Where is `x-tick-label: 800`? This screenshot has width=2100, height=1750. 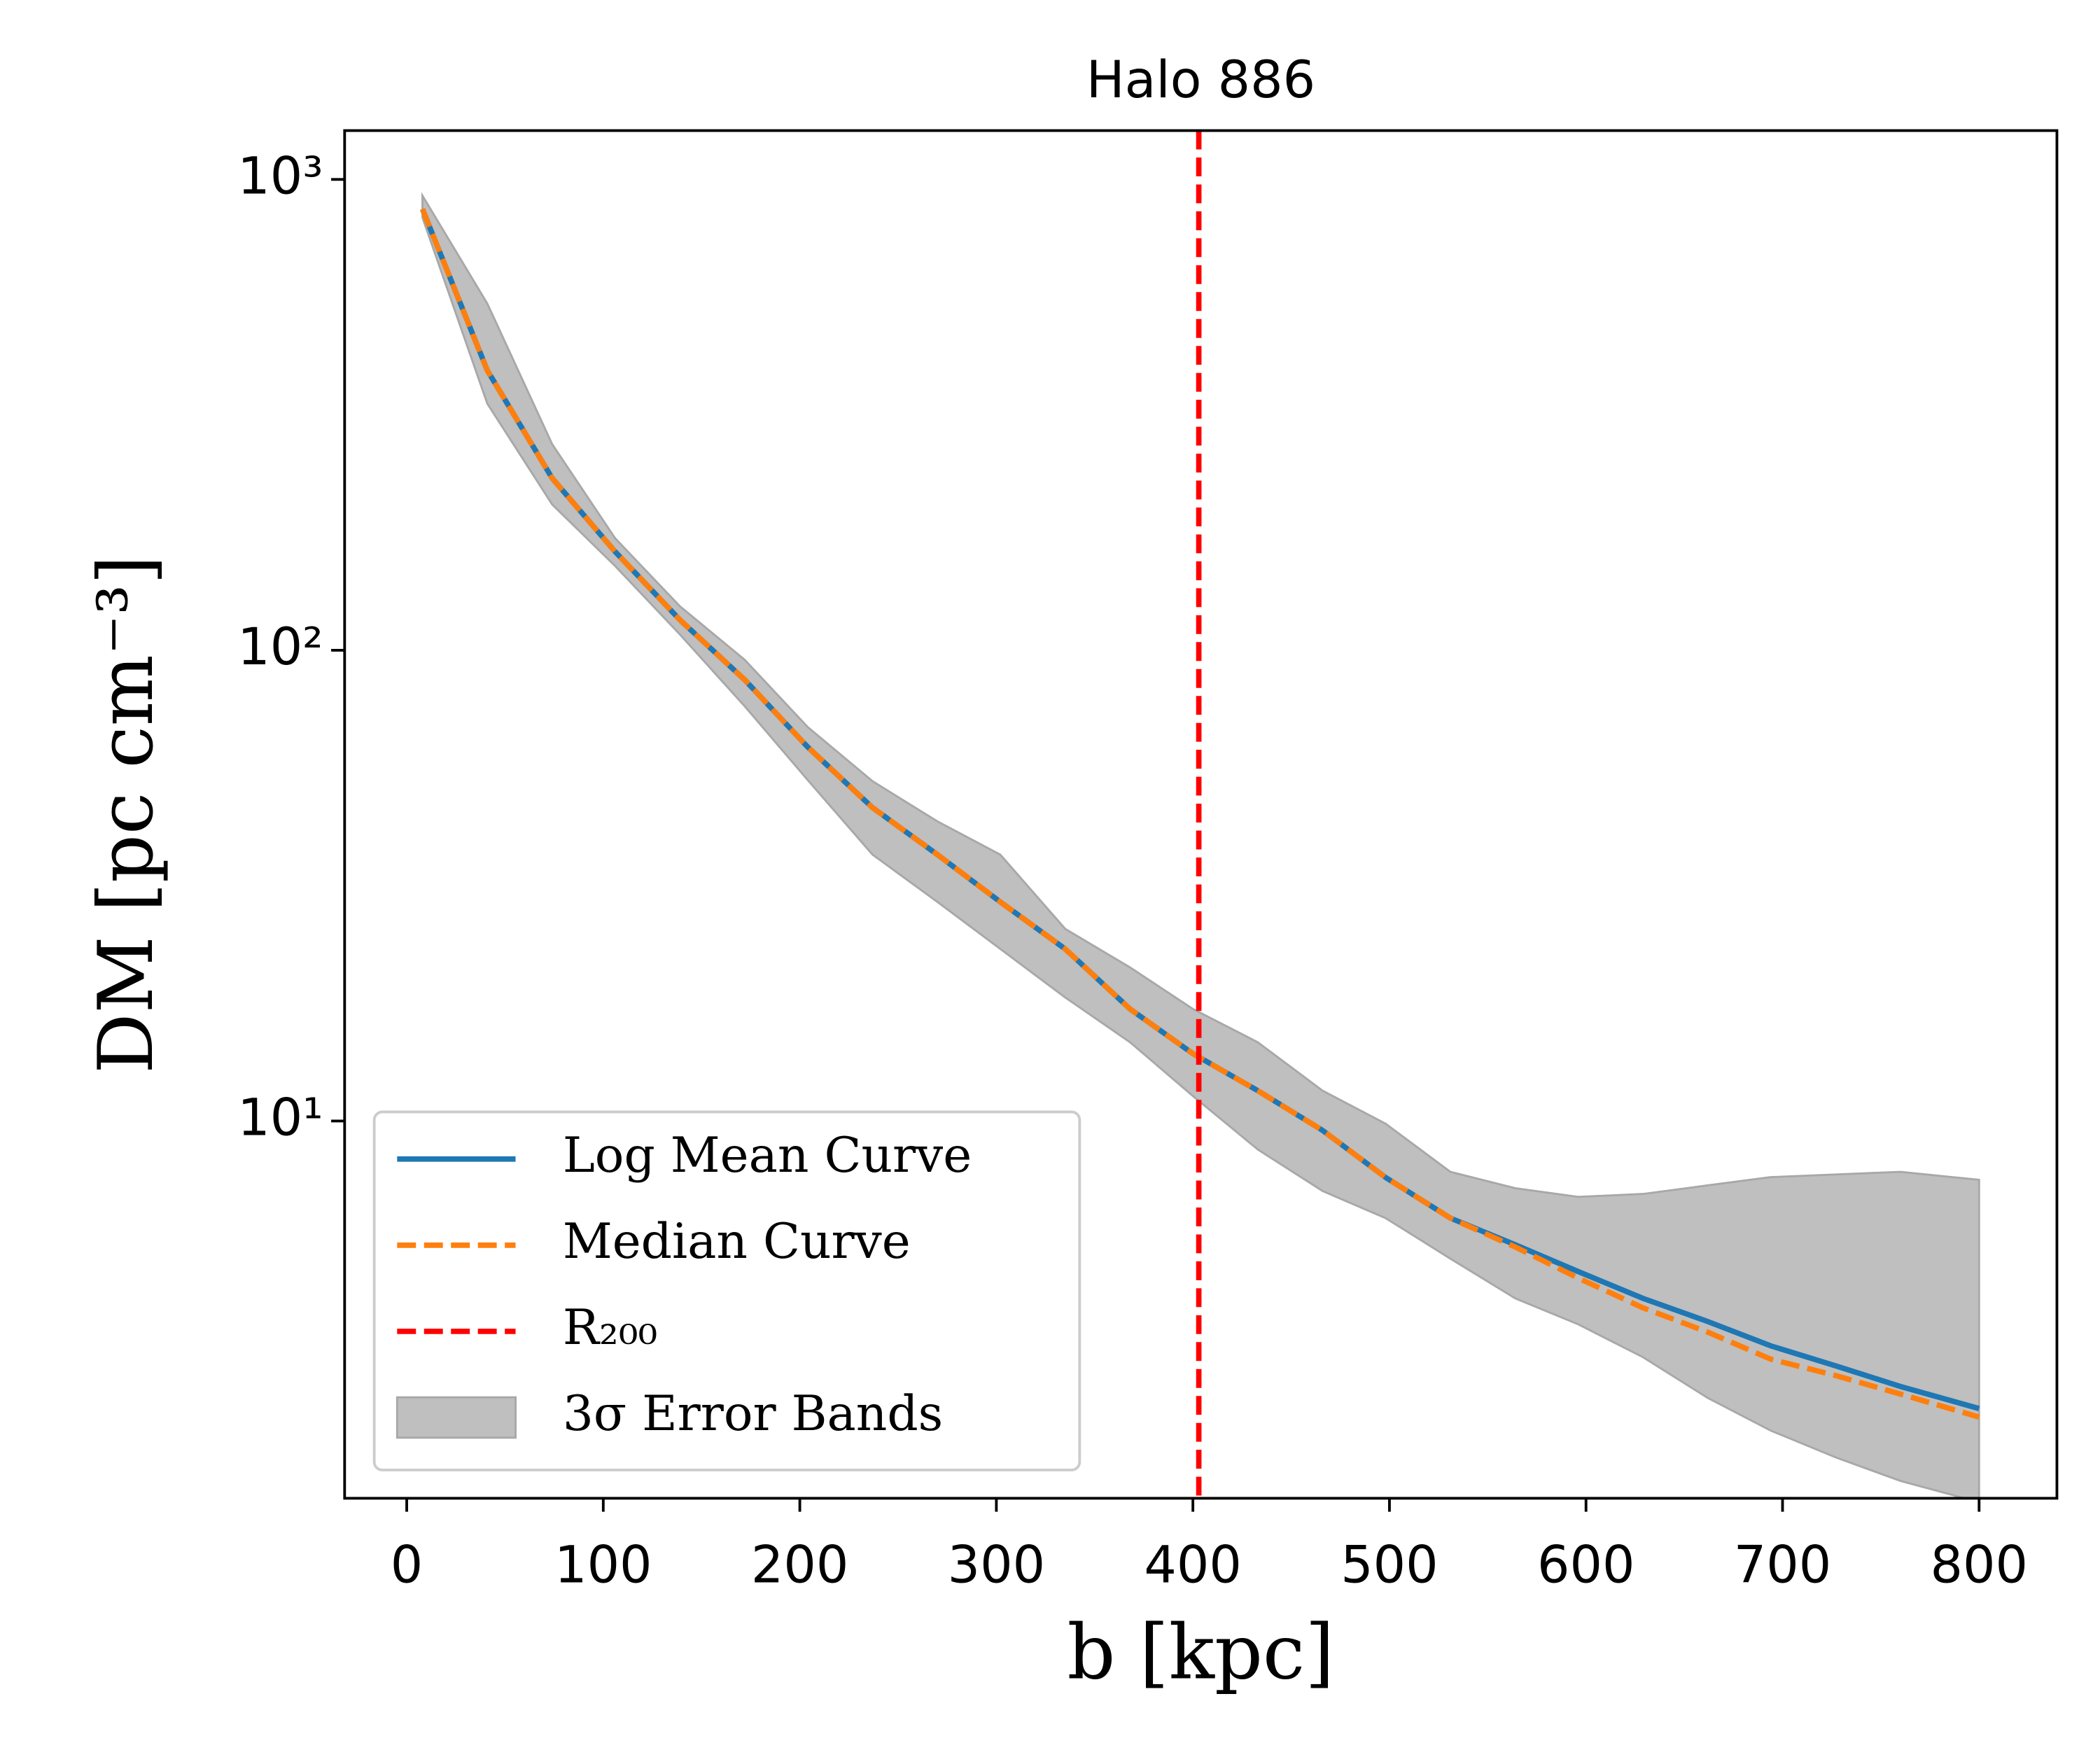 x-tick-label: 800 is located at coordinates (1979, 1565).